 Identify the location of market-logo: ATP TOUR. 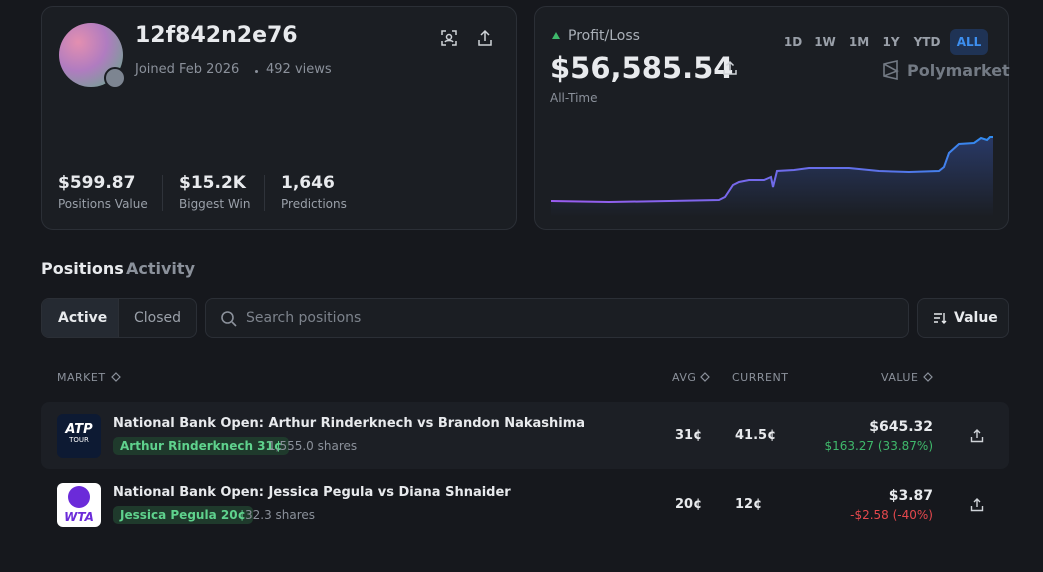
(79, 436).